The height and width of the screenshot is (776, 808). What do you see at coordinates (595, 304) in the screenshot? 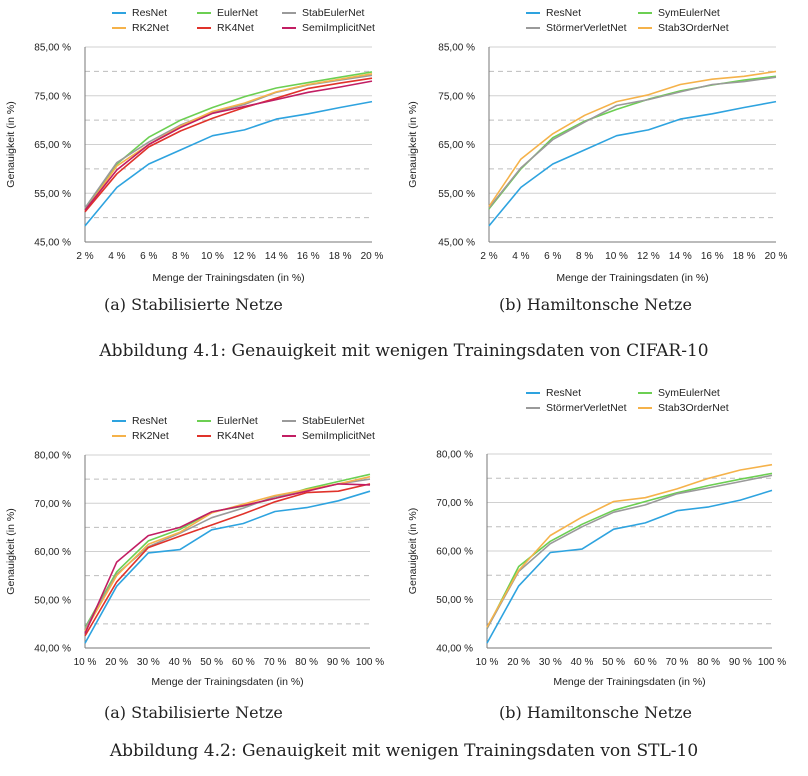
I see `subcaption-b: (b) Hamiltonsche Netze` at bounding box center [595, 304].